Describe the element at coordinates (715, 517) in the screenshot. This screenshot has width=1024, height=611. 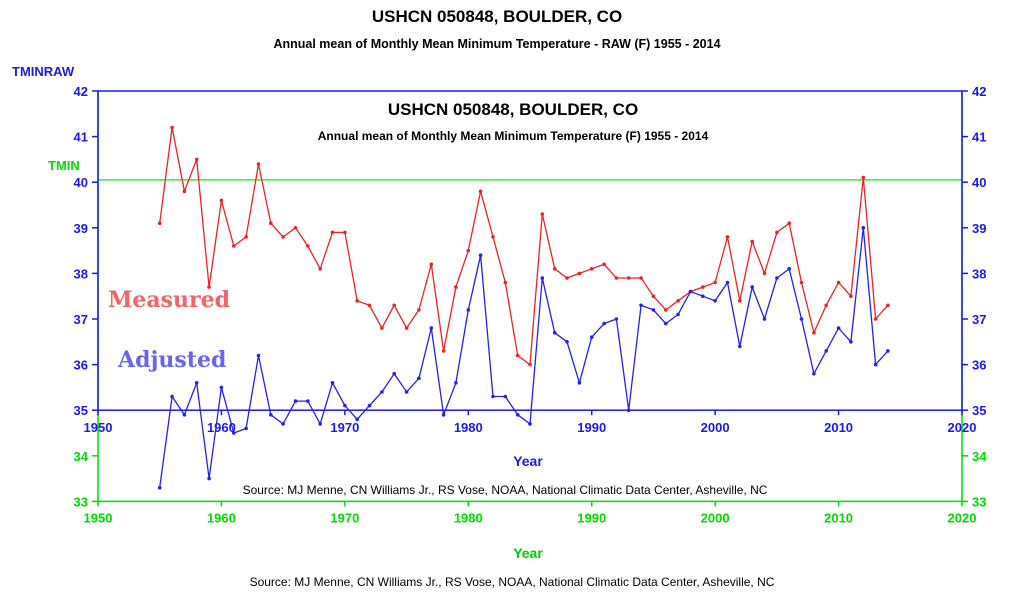
I see `outer-x-tick-label: 2000` at that location.